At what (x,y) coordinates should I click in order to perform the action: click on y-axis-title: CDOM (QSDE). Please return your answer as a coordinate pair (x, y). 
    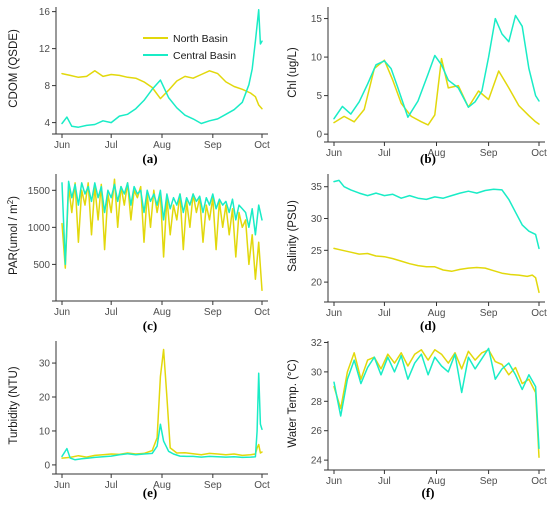
    Looking at the image, I should click on (14, 68).